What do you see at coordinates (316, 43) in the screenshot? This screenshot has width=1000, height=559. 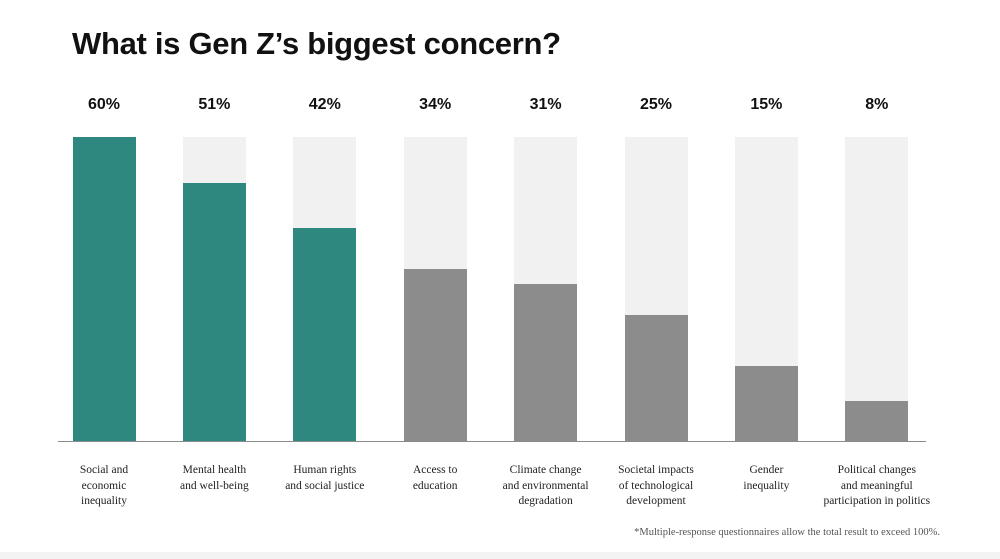 I see `chart-title: What is Gen Z’s biggest concern?` at bounding box center [316, 43].